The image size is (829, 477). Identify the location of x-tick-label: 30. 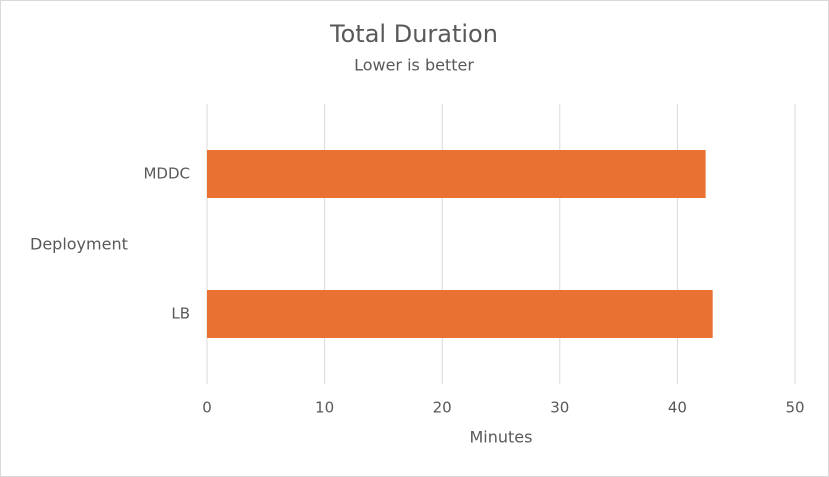
(559, 408).